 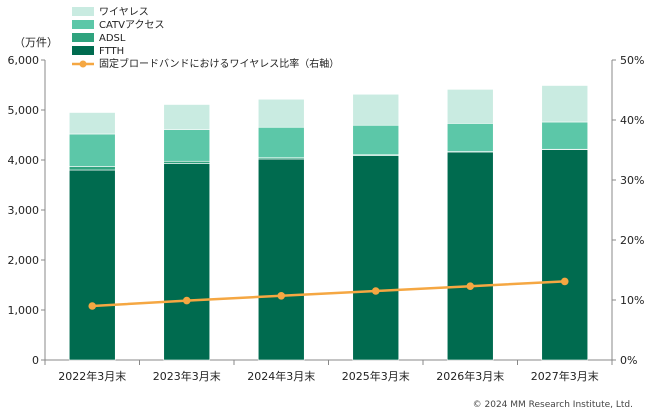 What do you see at coordinates (24, 160) in the screenshot?
I see `y-tick-label: 4,000` at bounding box center [24, 160].